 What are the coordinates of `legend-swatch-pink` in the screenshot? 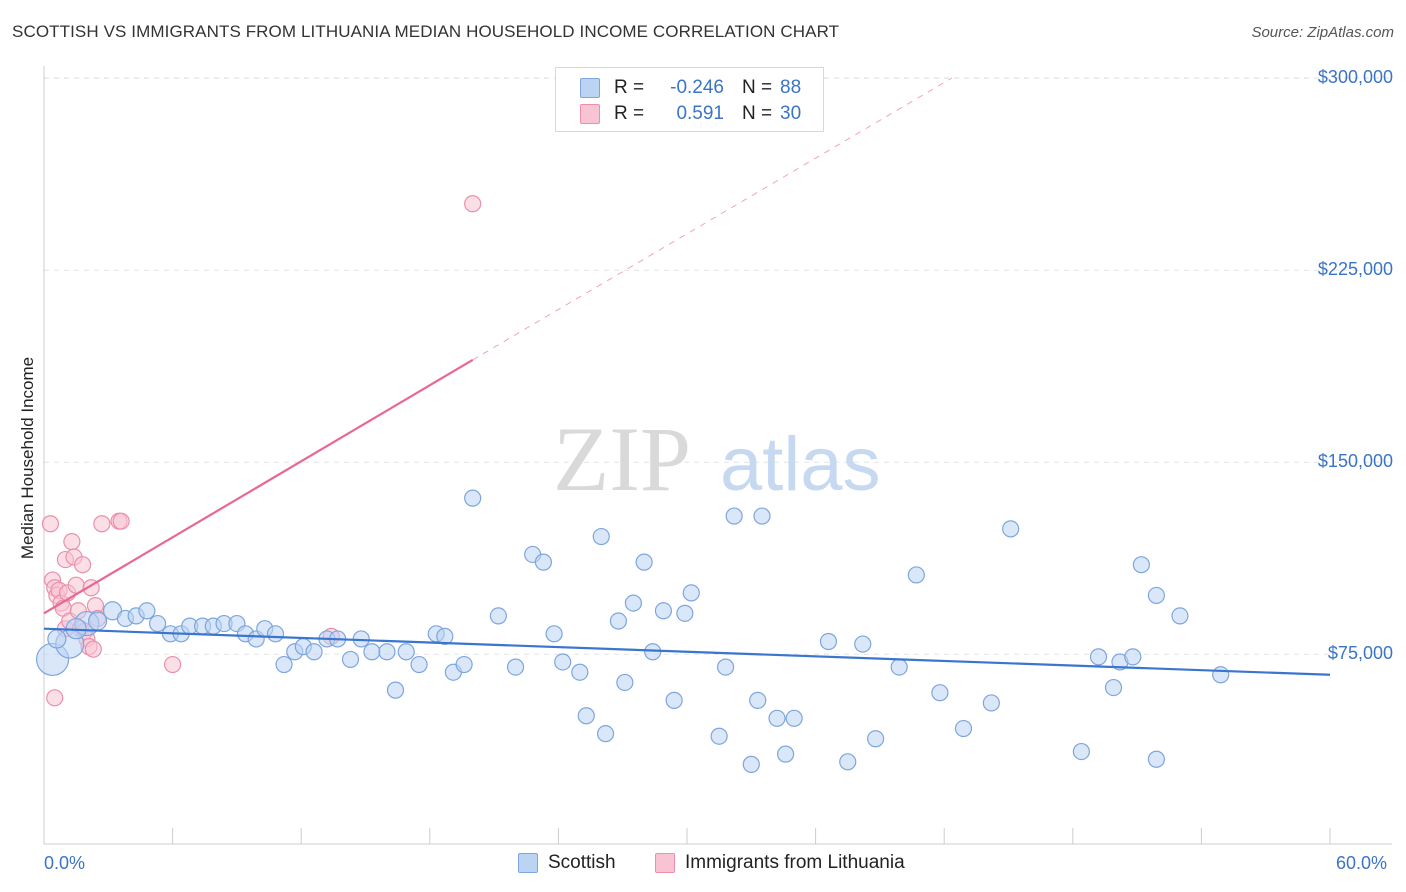 It's located at (590, 114).